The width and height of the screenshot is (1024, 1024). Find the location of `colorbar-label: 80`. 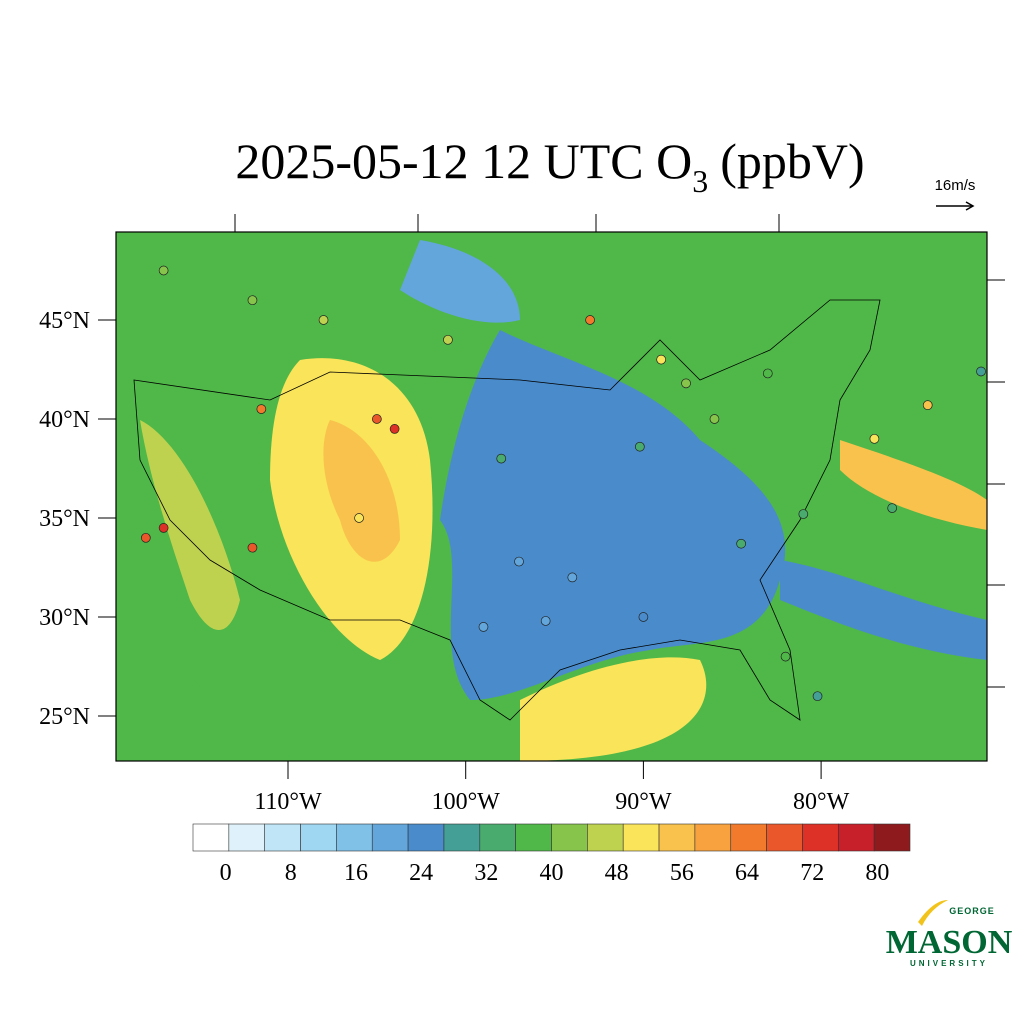

colorbar-label: 80 is located at coordinates (877, 873).